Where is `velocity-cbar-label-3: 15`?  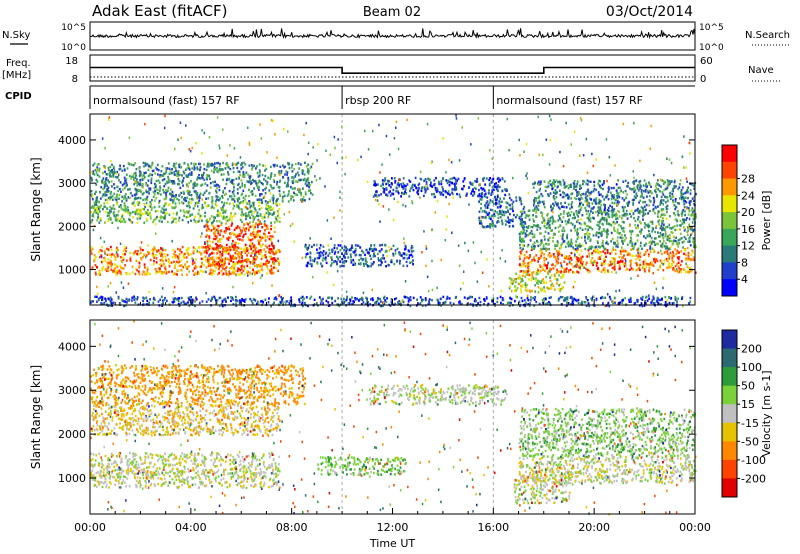 velocity-cbar-label-3: 15 is located at coordinates (748, 404).